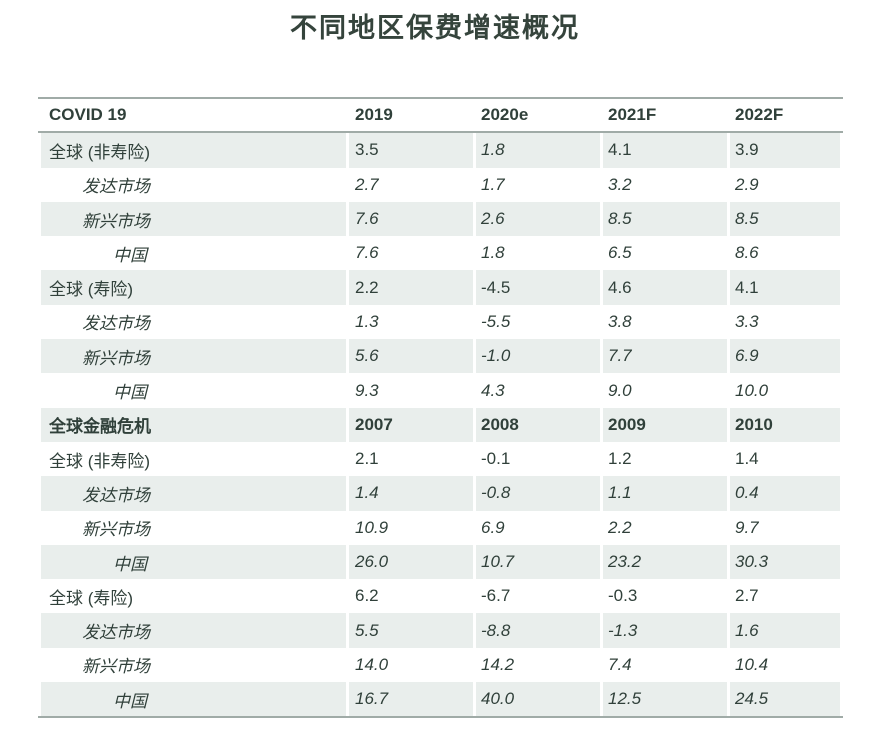 The height and width of the screenshot is (738, 870). Describe the element at coordinates (493, 184) in the screenshot. I see `value-cell: 1.7` at that location.